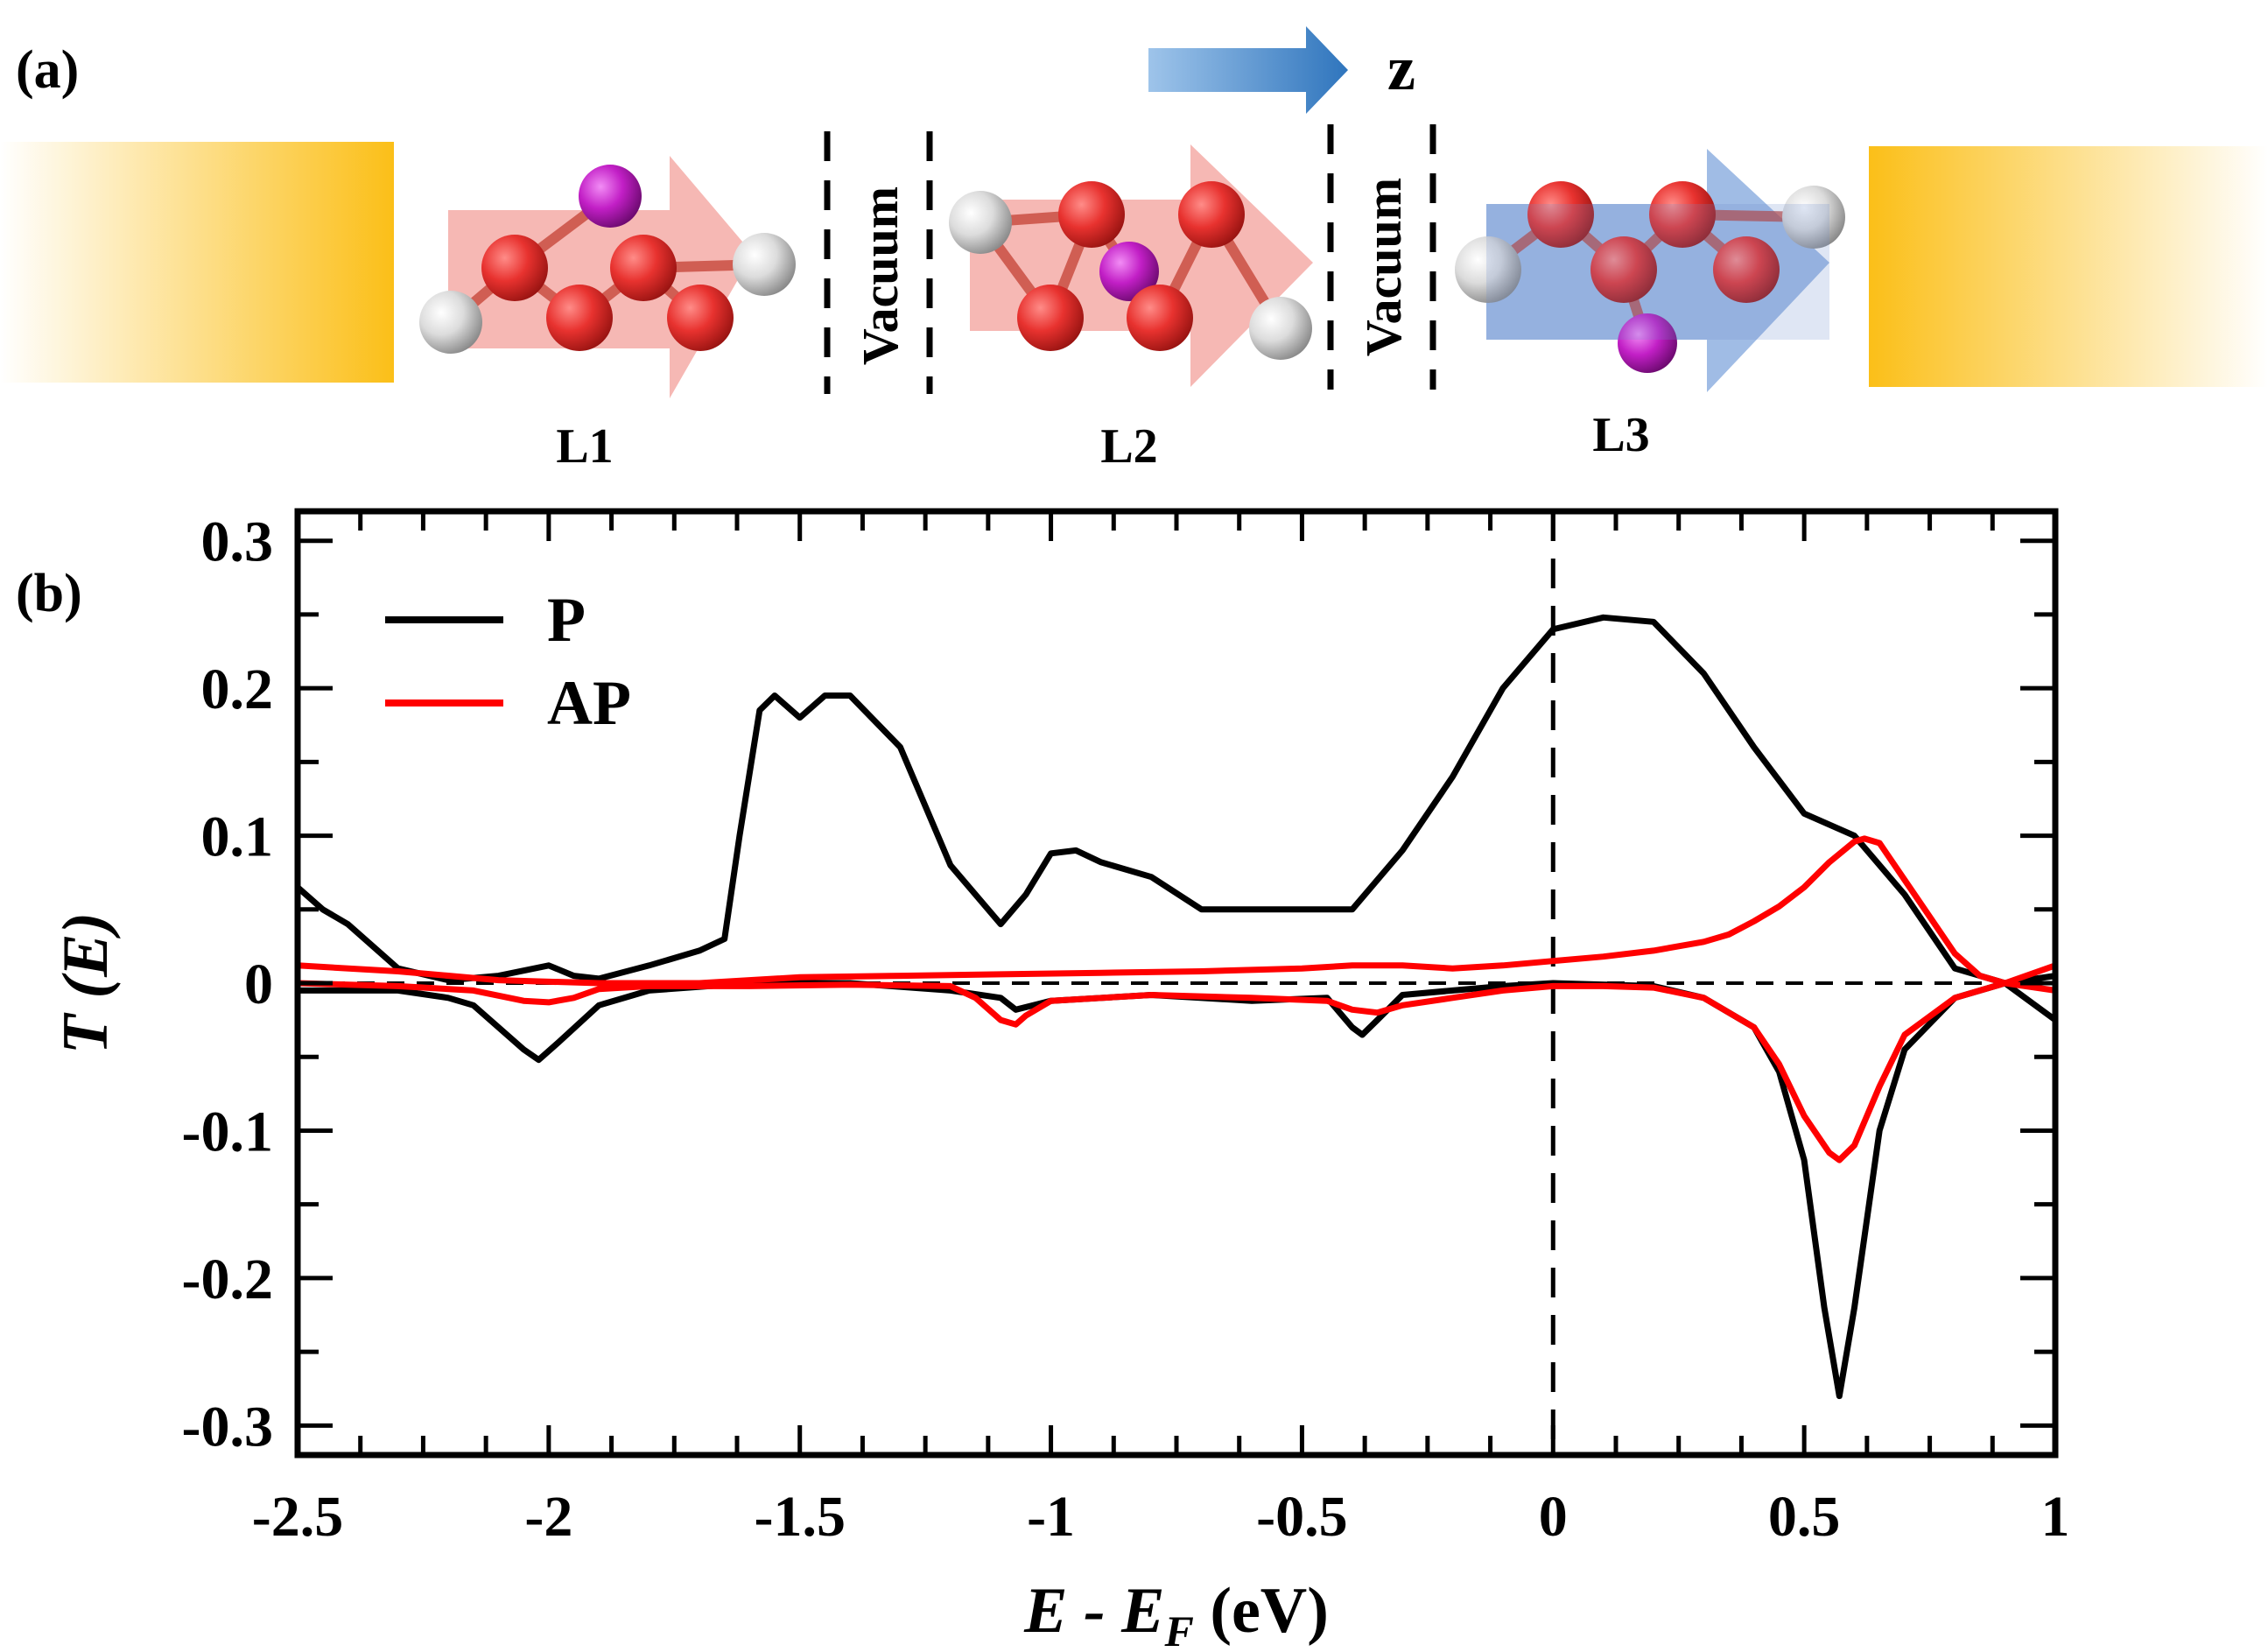 The image size is (2268, 1652). Describe the element at coordinates (2055, 1517) in the screenshot. I see `x-tick-label: 1` at that location.